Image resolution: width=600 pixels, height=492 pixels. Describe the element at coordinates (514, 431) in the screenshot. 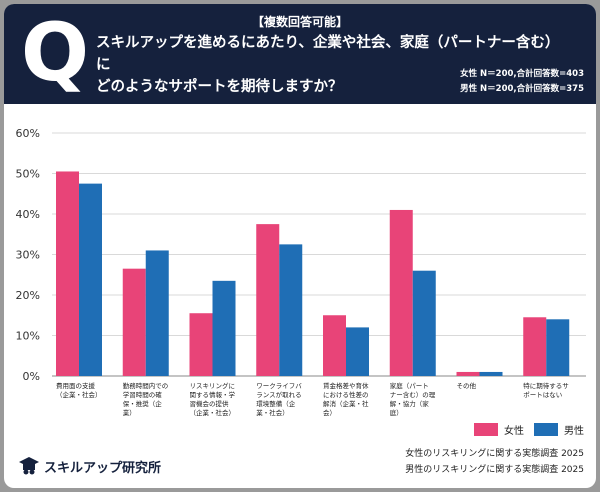

I see `legend-label-female: 女性` at that location.